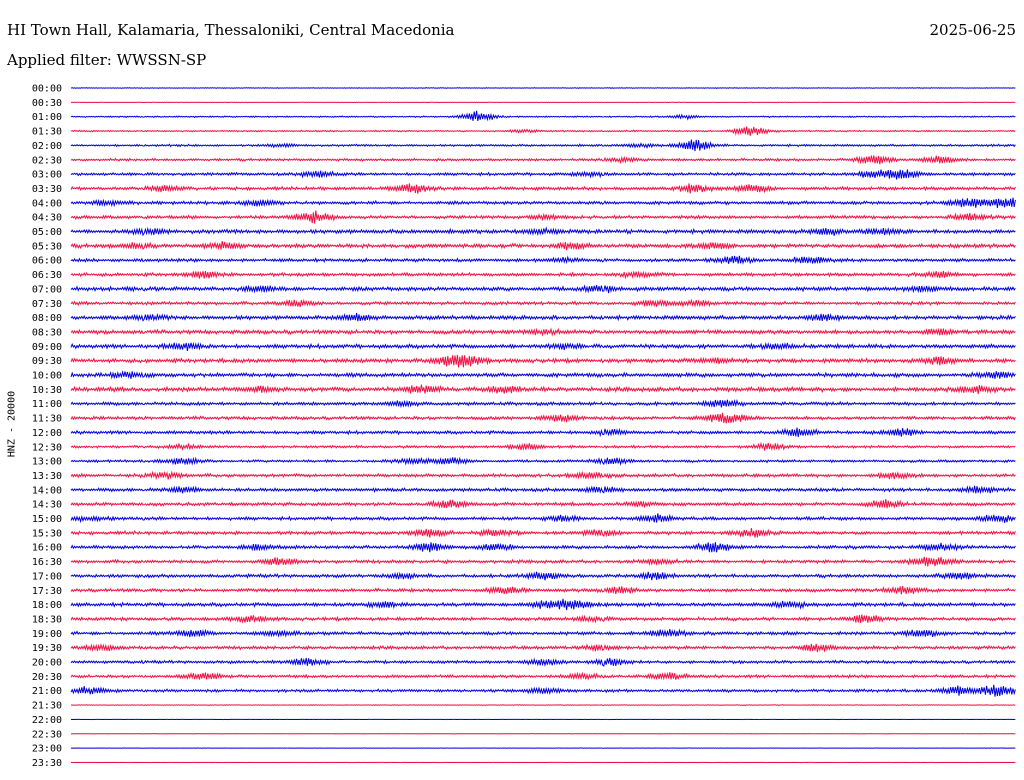 The width and height of the screenshot is (1024, 780). Describe the element at coordinates (47, 332) in the screenshot. I see `row-time-label: 08:30` at that location.